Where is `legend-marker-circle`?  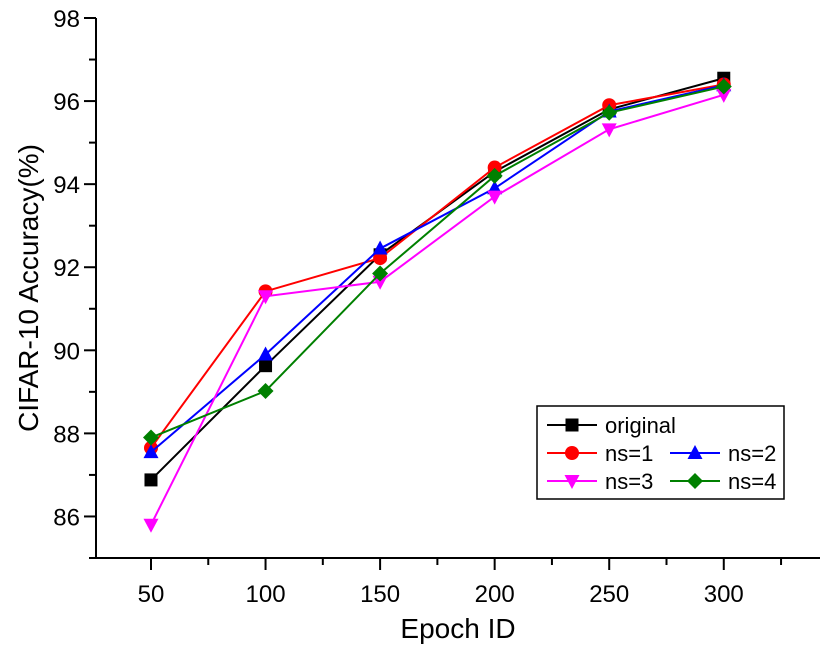
legend-marker-circle is located at coordinates (572, 453).